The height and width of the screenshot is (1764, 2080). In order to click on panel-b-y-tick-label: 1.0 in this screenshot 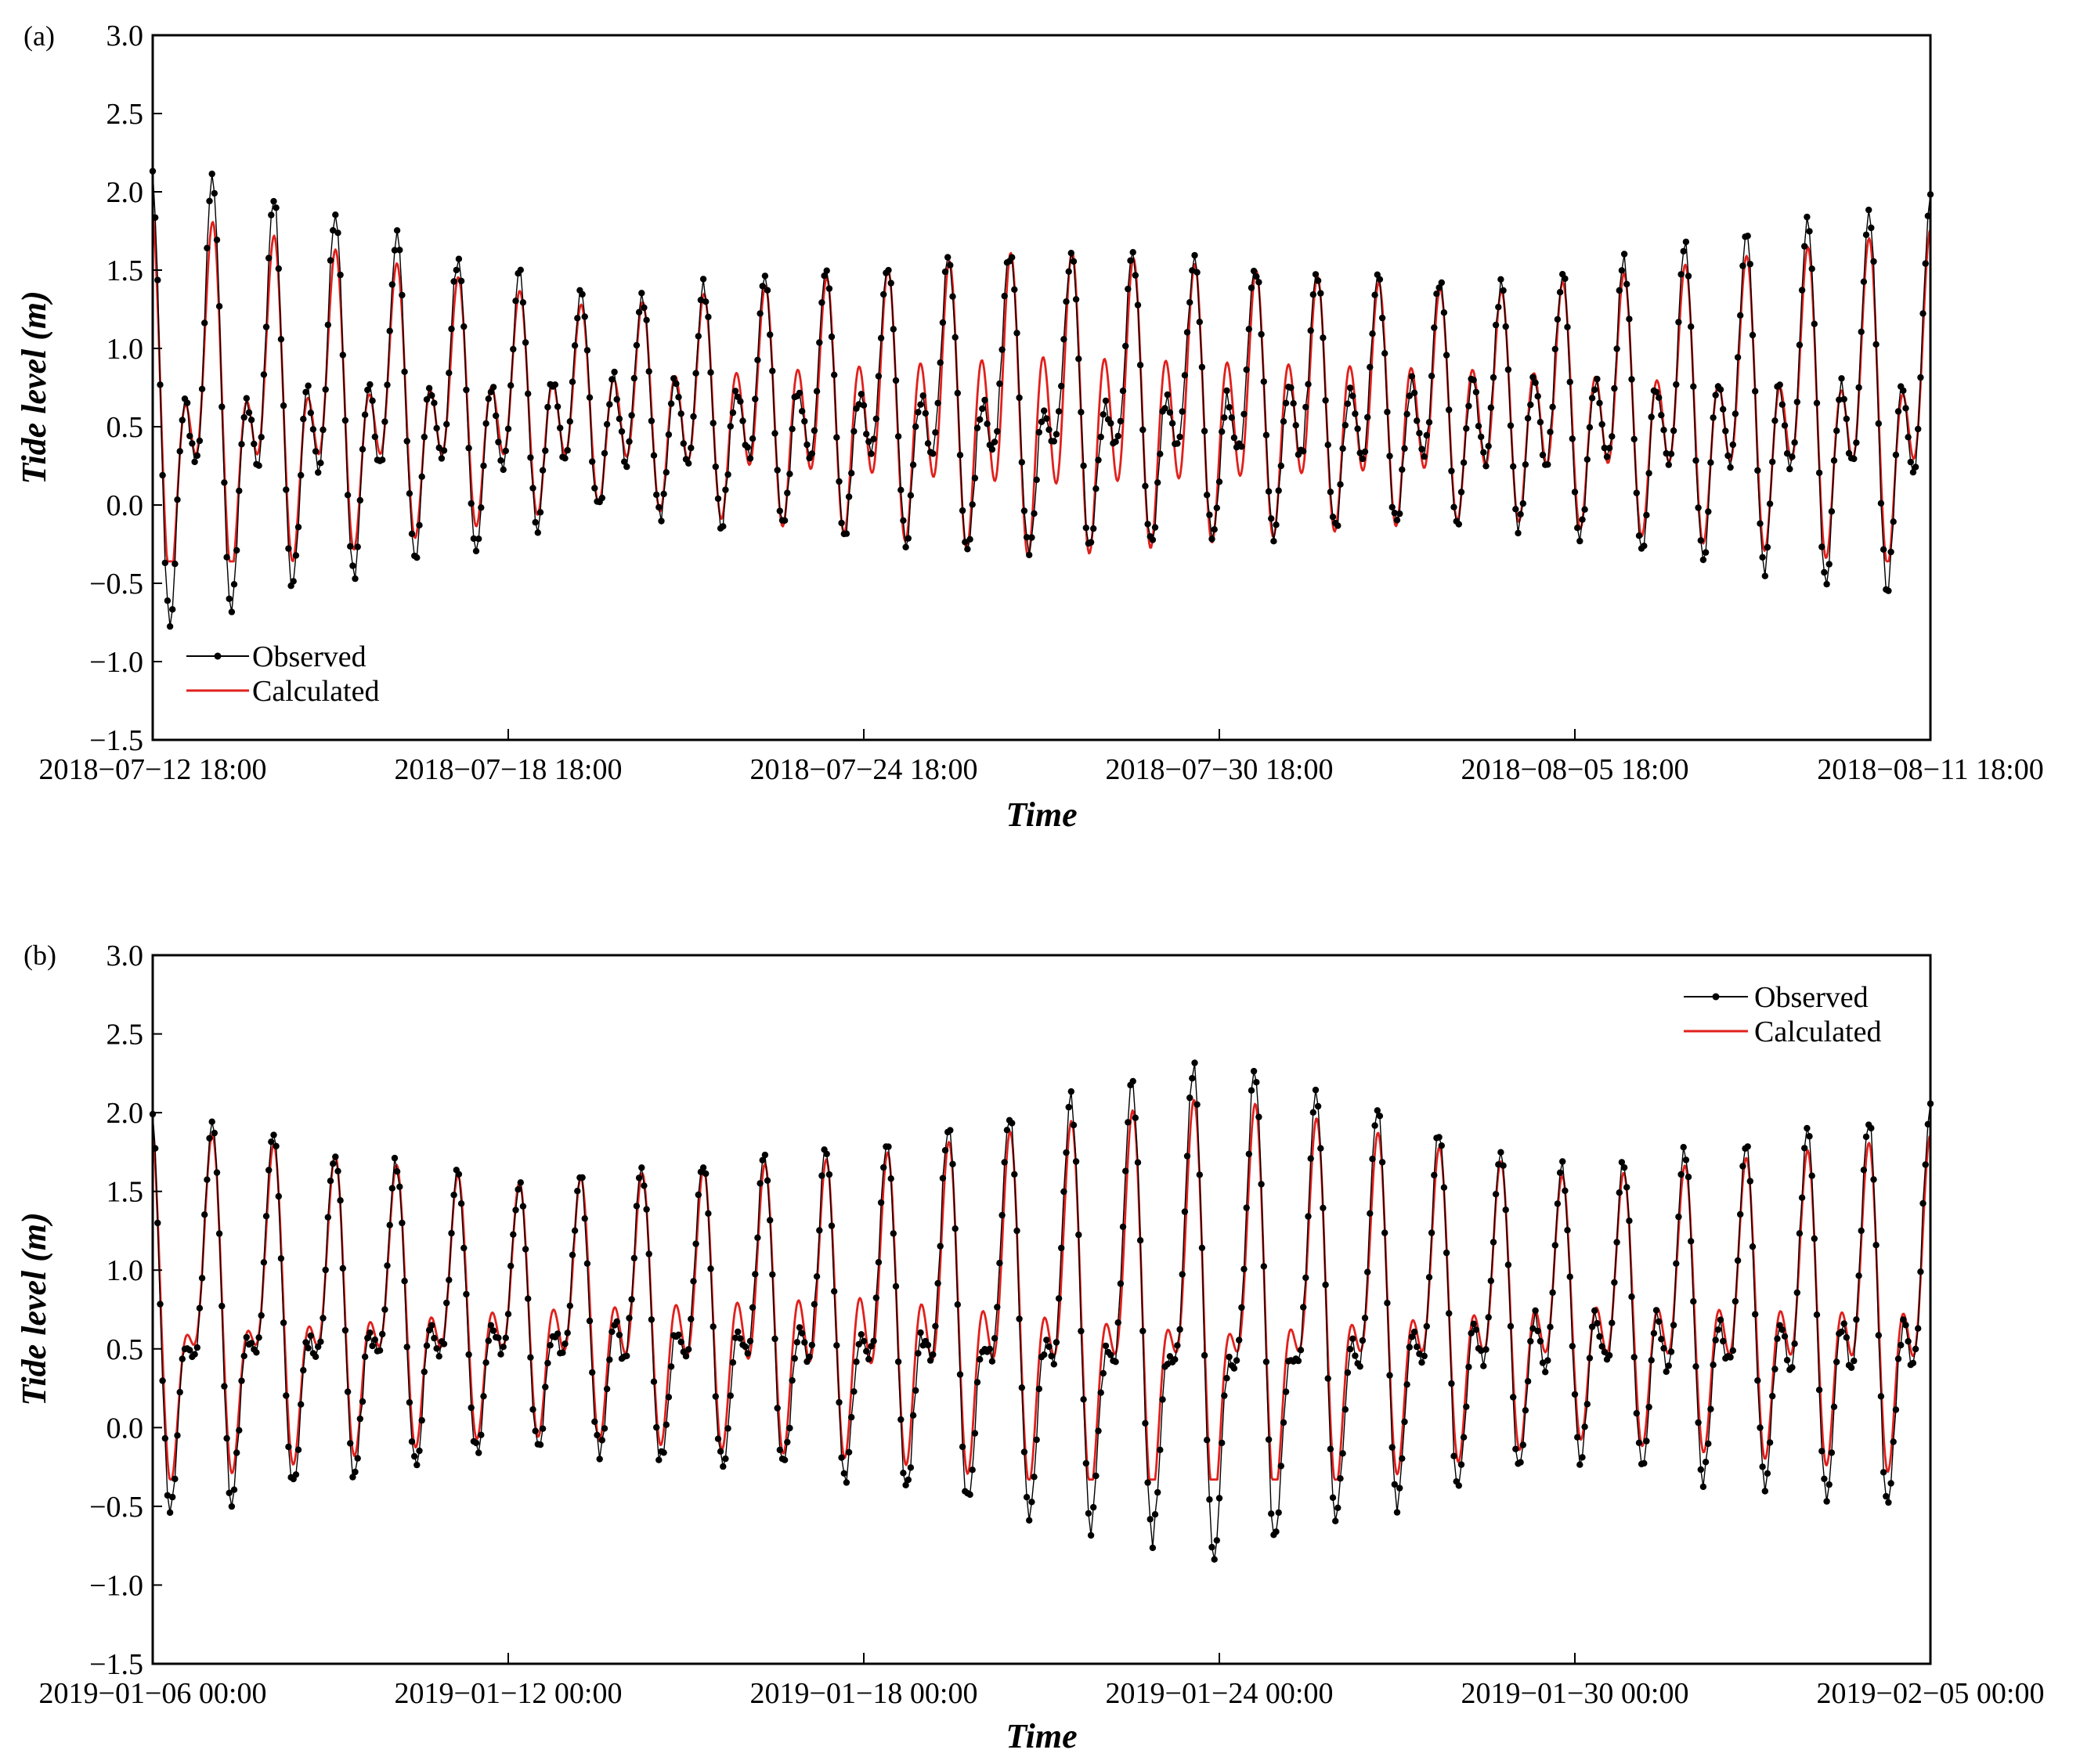, I will do `click(125, 1270)`.